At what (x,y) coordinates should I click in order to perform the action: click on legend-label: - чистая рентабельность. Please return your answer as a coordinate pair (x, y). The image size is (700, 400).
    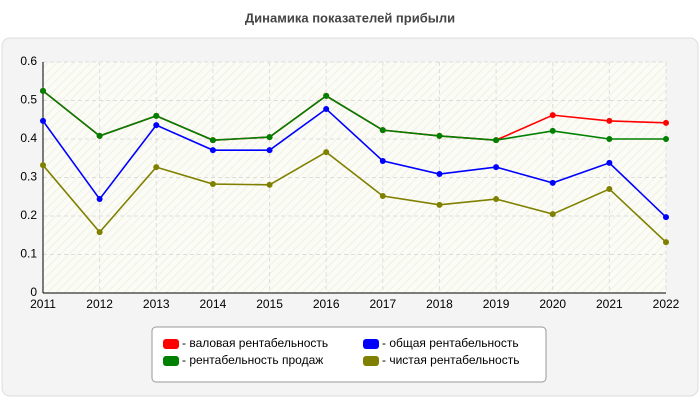
    Looking at the image, I should click on (450, 360).